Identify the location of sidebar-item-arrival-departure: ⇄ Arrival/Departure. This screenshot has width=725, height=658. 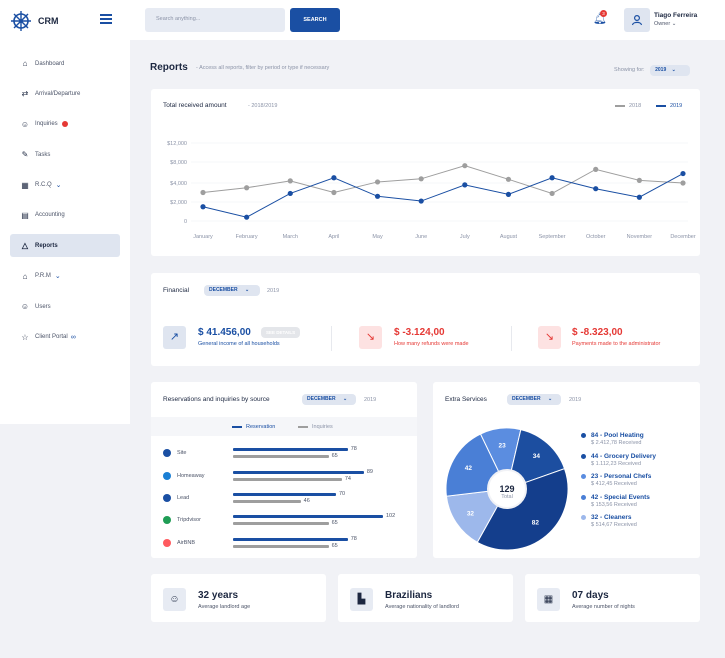
(65, 93).